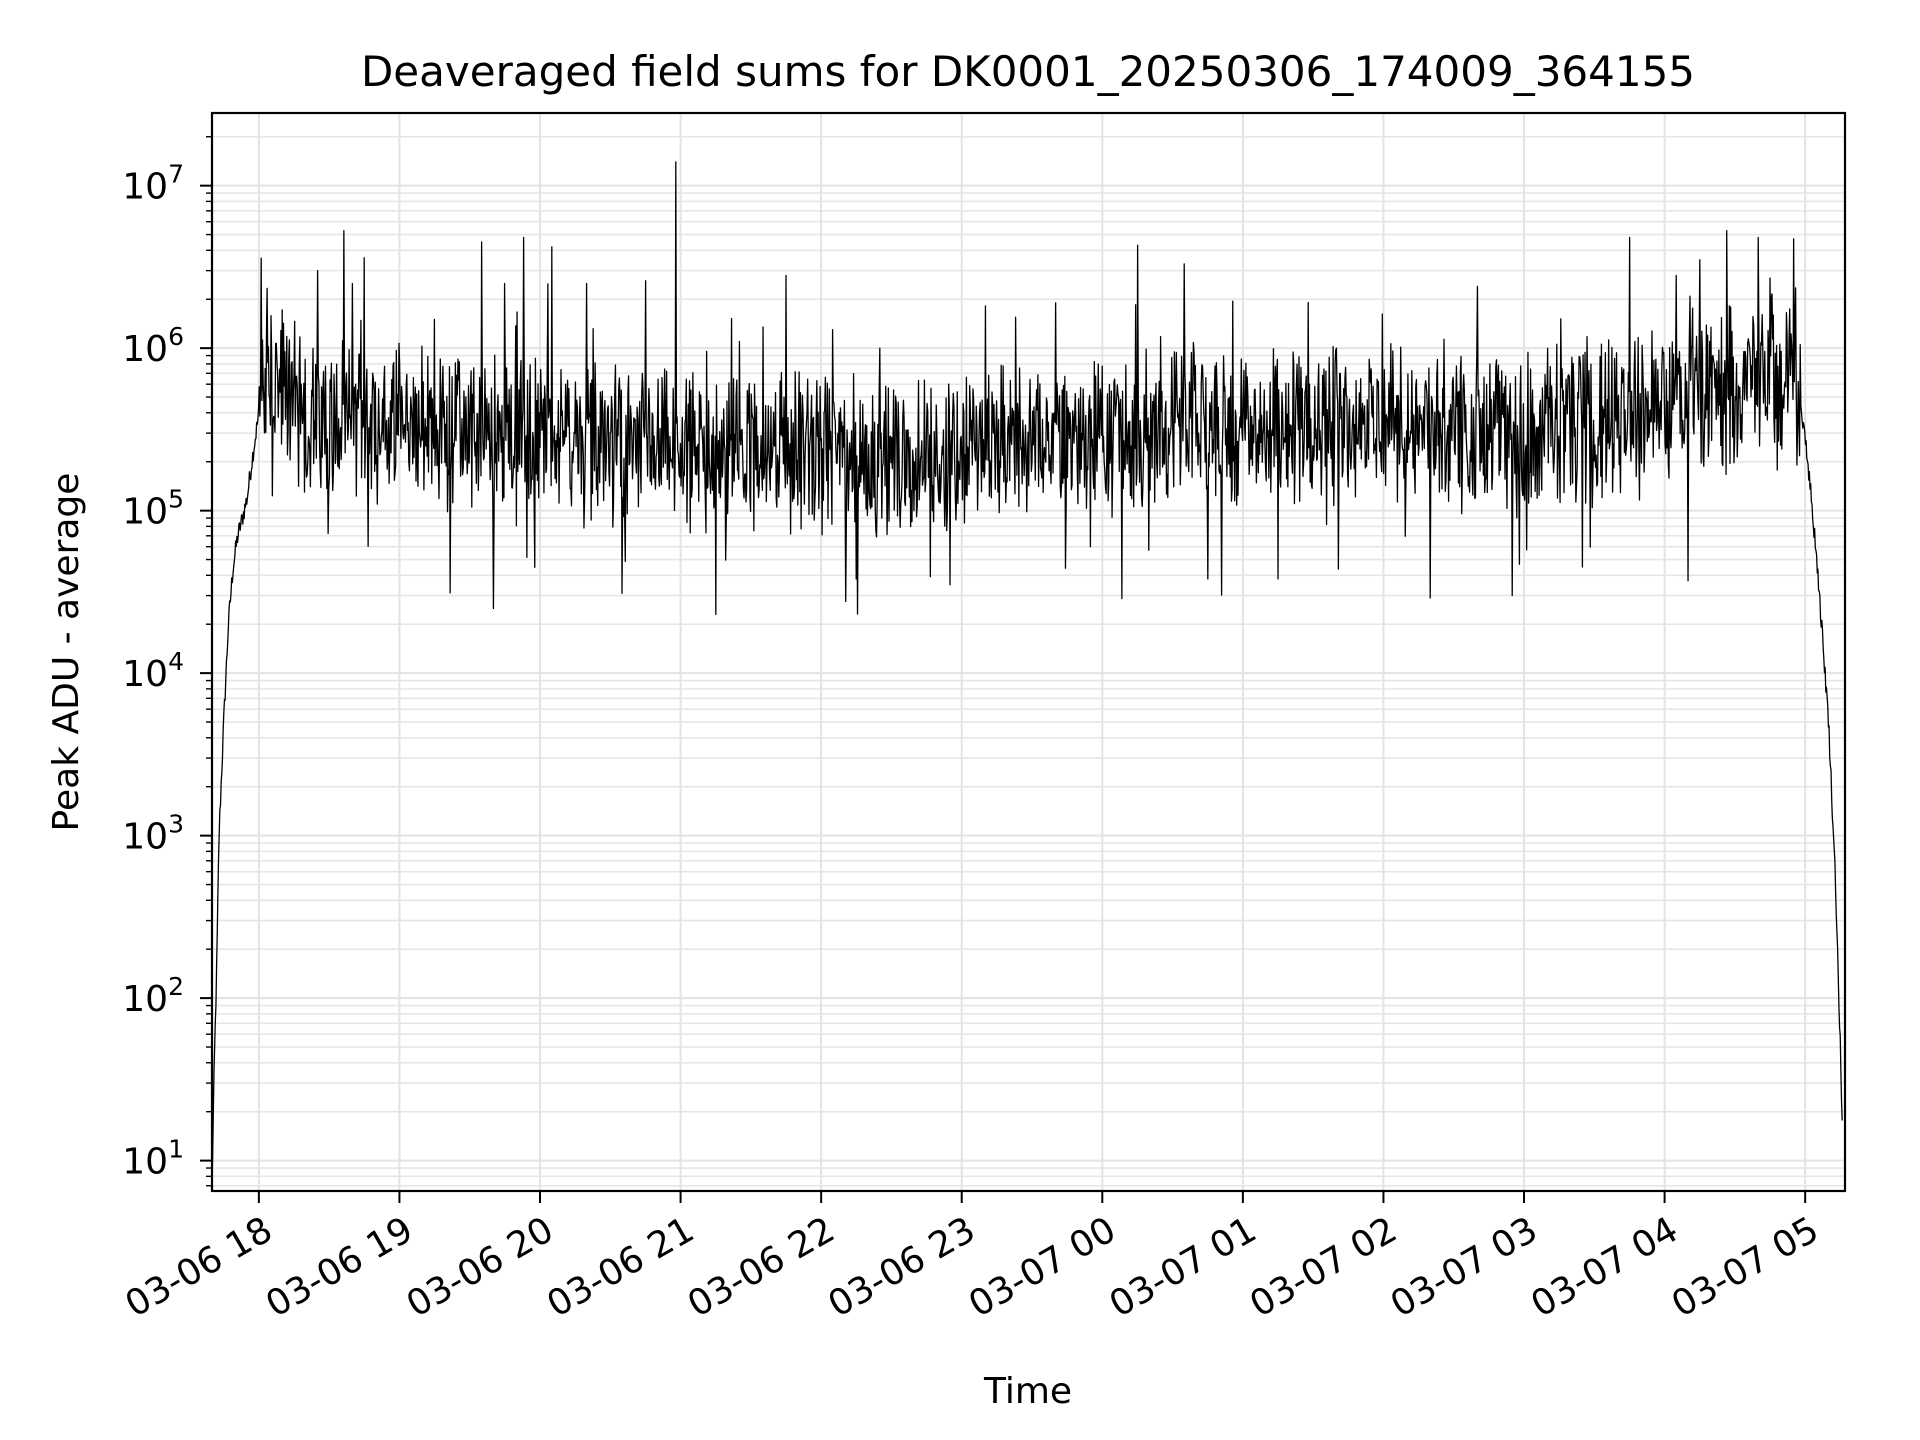 The width and height of the screenshot is (1920, 1440). I want to click on y-axis: 10¹ 10² 10³ 10⁴ 10⁵ 10⁶ 10⁷, so click(167, 661).